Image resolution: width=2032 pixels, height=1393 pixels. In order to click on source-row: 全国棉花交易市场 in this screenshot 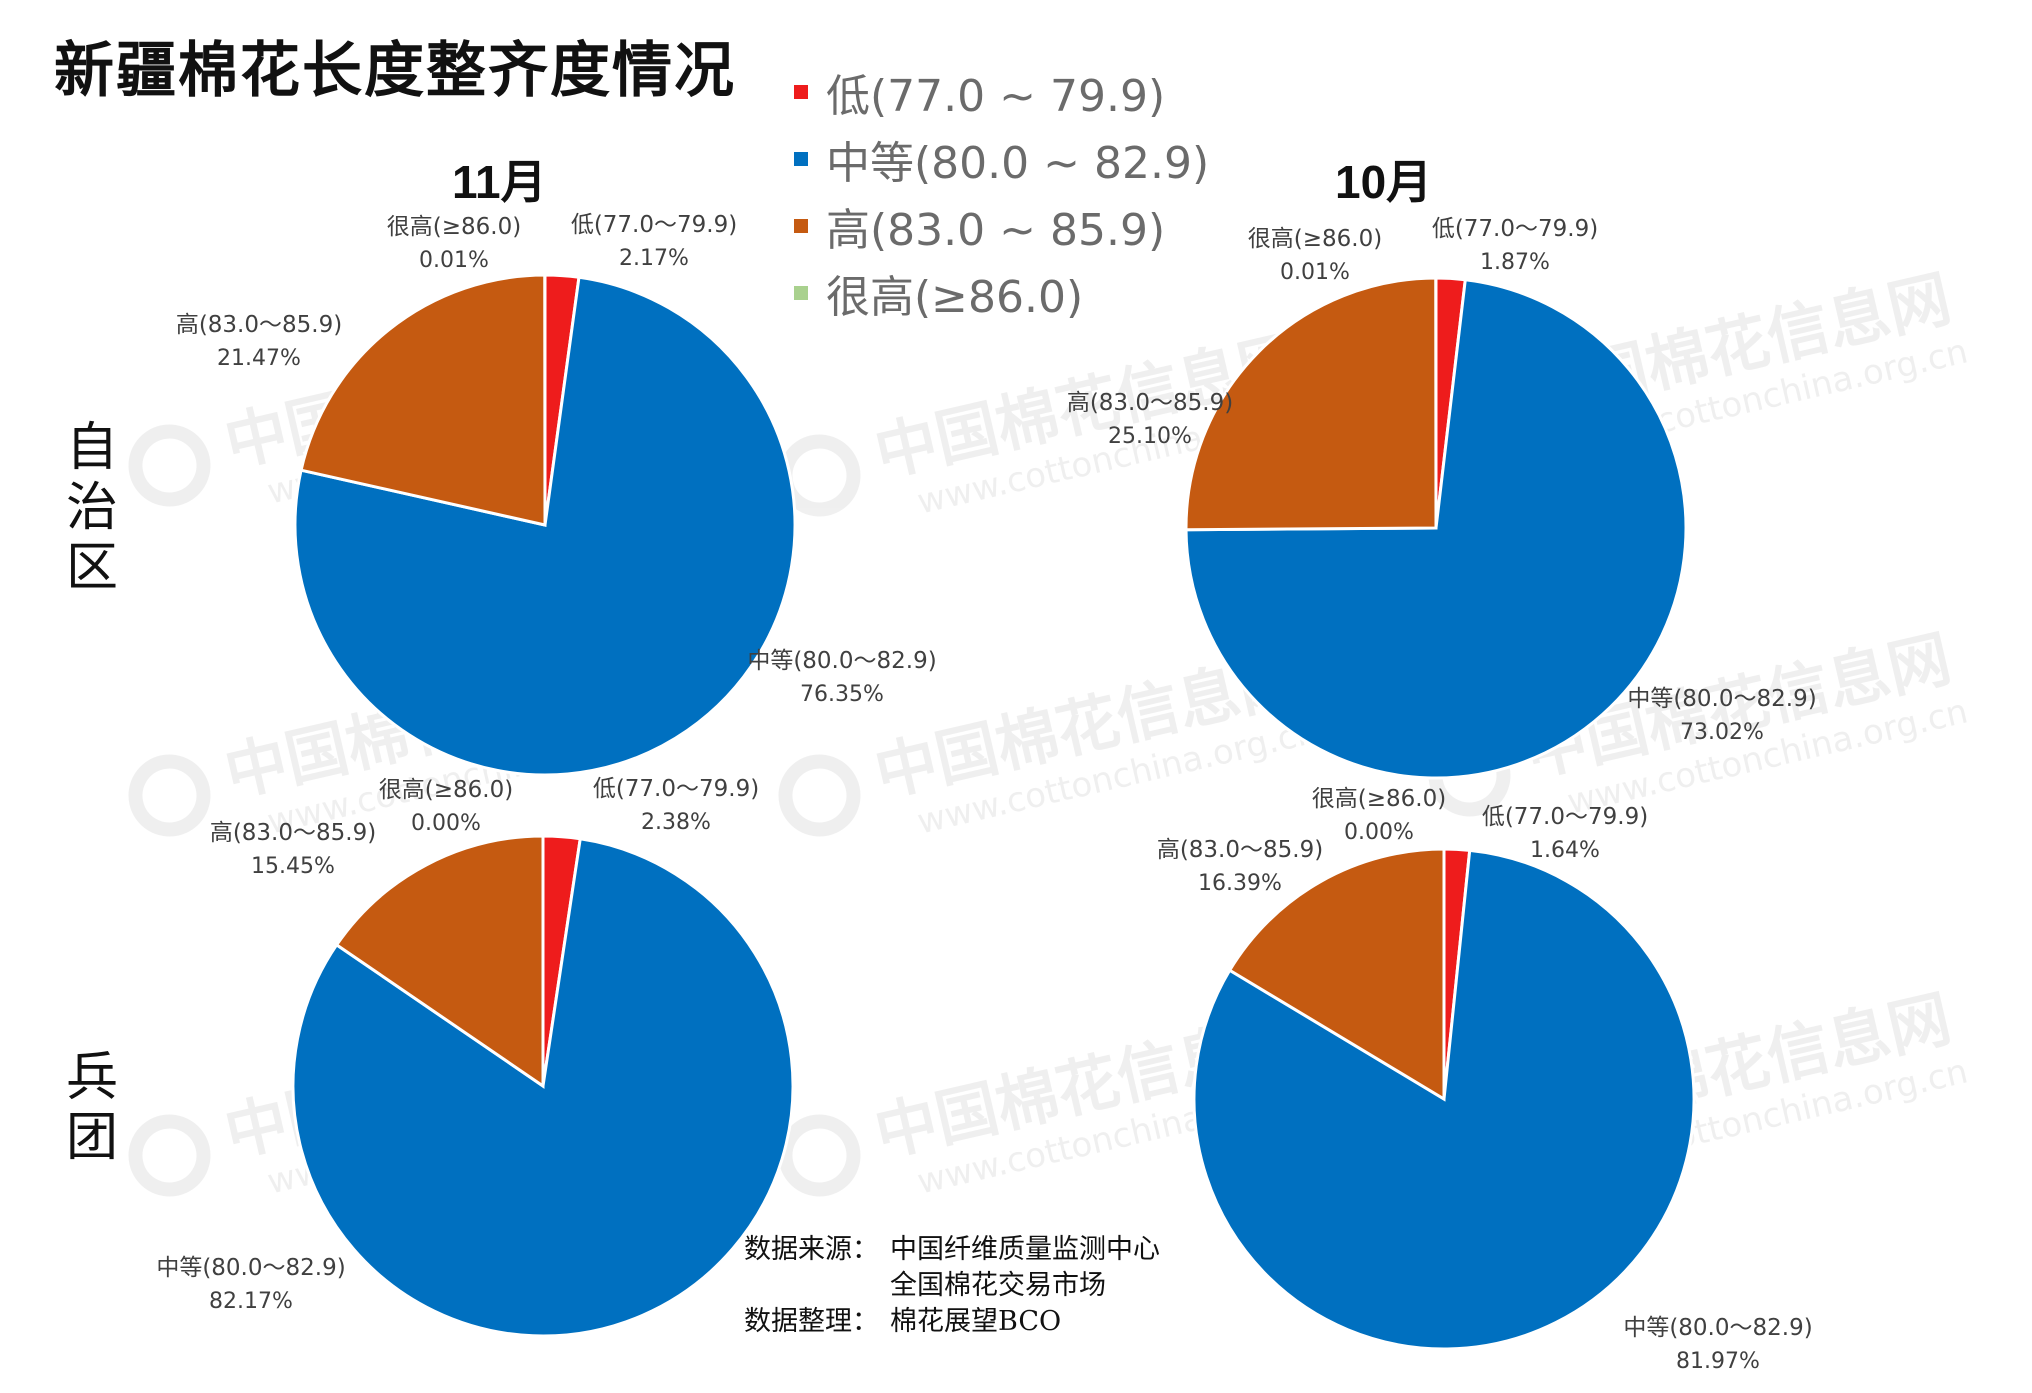, I will do `click(952, 1286)`.